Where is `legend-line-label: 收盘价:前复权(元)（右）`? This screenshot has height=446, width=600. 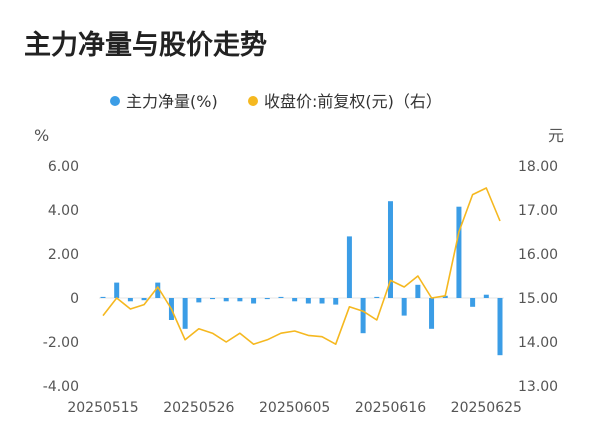
legend-line-label: 收盘价:前复权(元)（右） is located at coordinates (353, 101).